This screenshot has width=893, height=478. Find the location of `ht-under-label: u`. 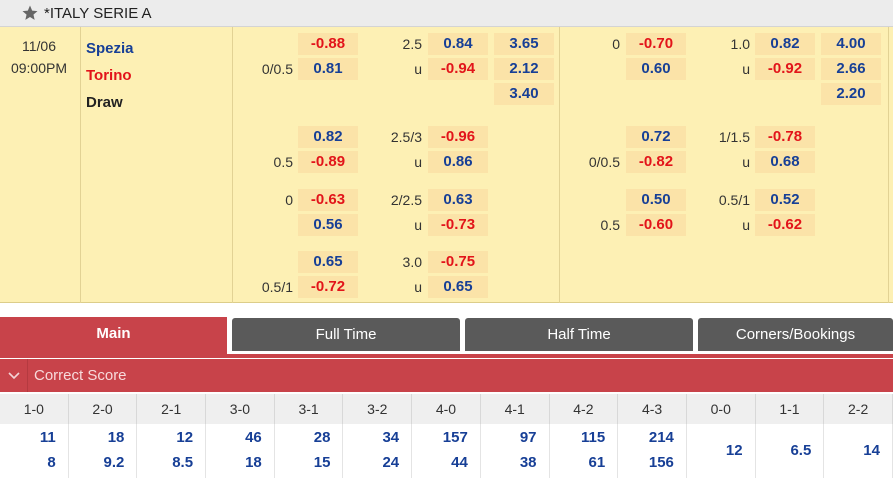

ht-under-label: u is located at coordinates (746, 162).